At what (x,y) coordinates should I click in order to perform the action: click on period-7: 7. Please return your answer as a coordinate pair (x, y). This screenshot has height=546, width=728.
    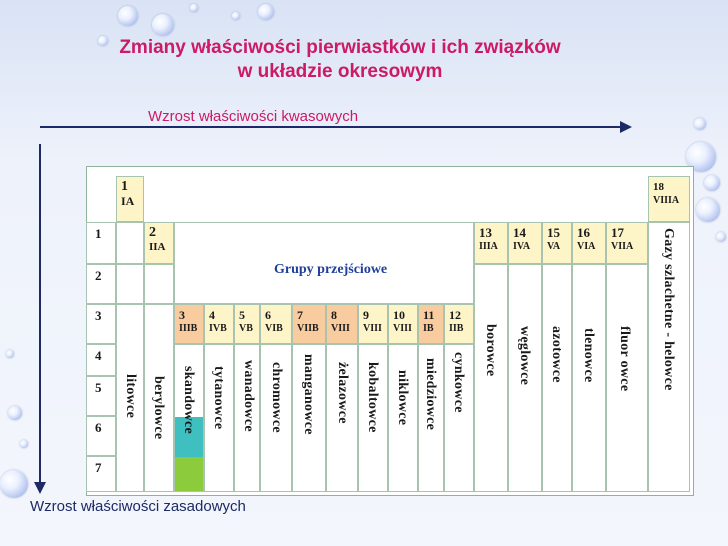
    Looking at the image, I should click on (101, 474).